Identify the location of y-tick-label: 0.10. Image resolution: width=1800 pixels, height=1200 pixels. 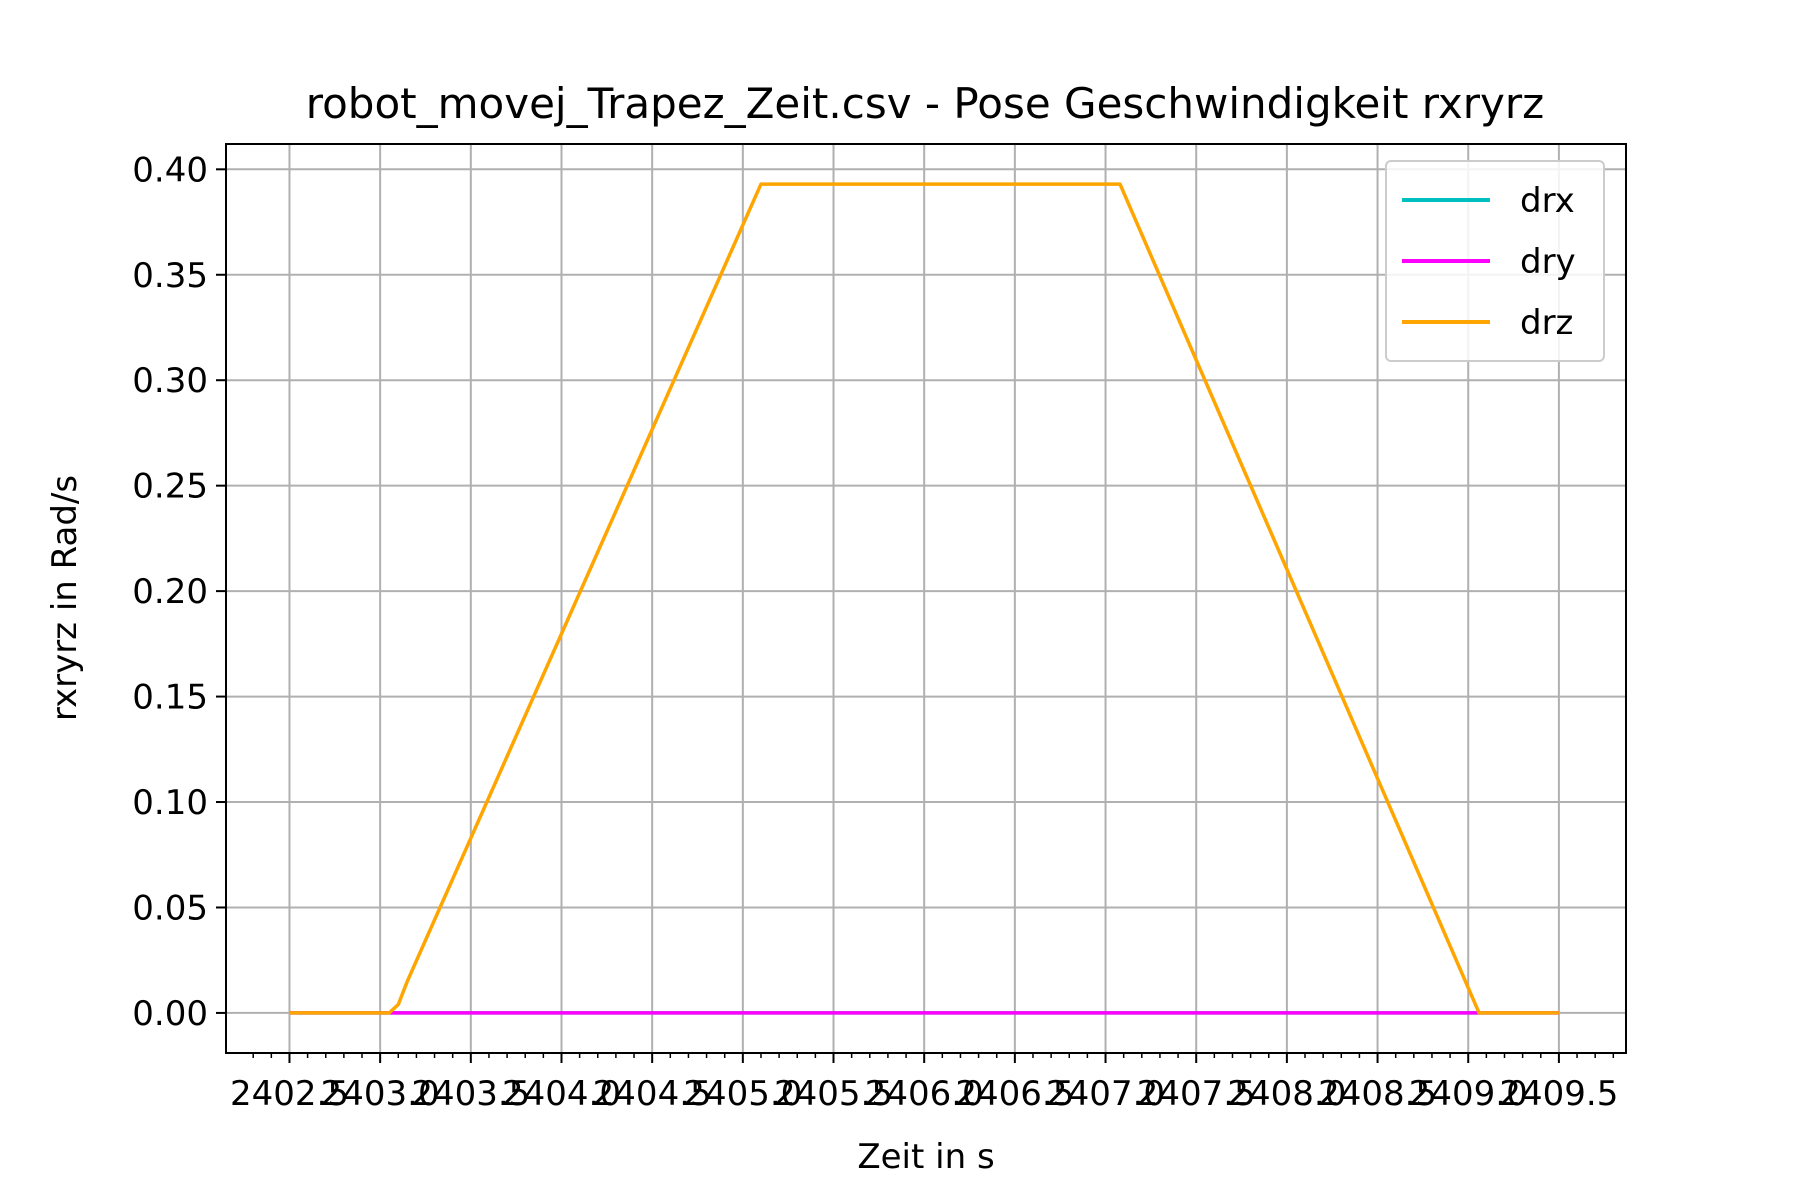
(170, 803).